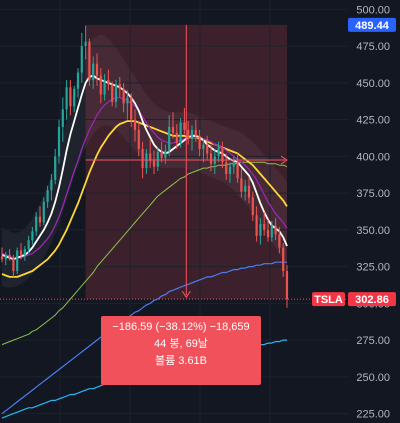  What do you see at coordinates (181, 361) in the screenshot?
I see `measure-volume-text: 볼륨 3.61B` at bounding box center [181, 361].